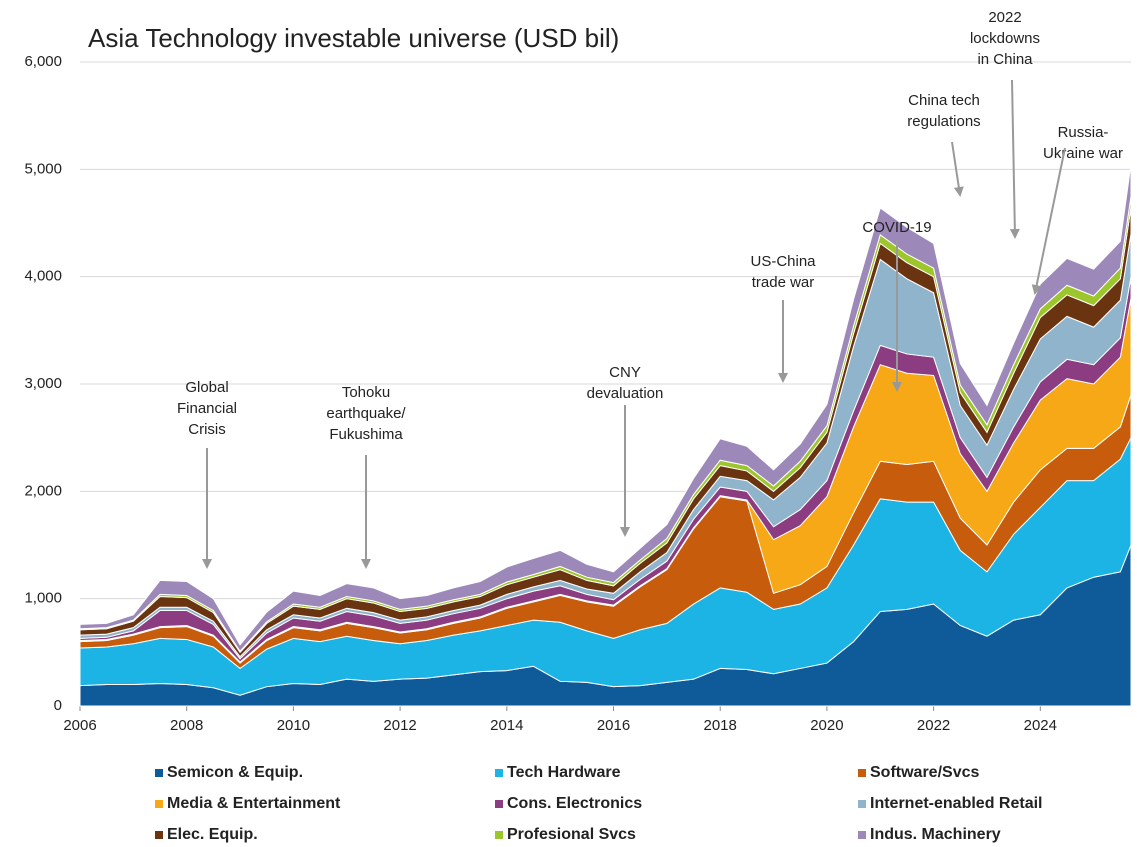 This screenshot has height=847, width=1137. Describe the element at coordinates (720, 725) in the screenshot. I see `x-tick-label: 2018` at that location.